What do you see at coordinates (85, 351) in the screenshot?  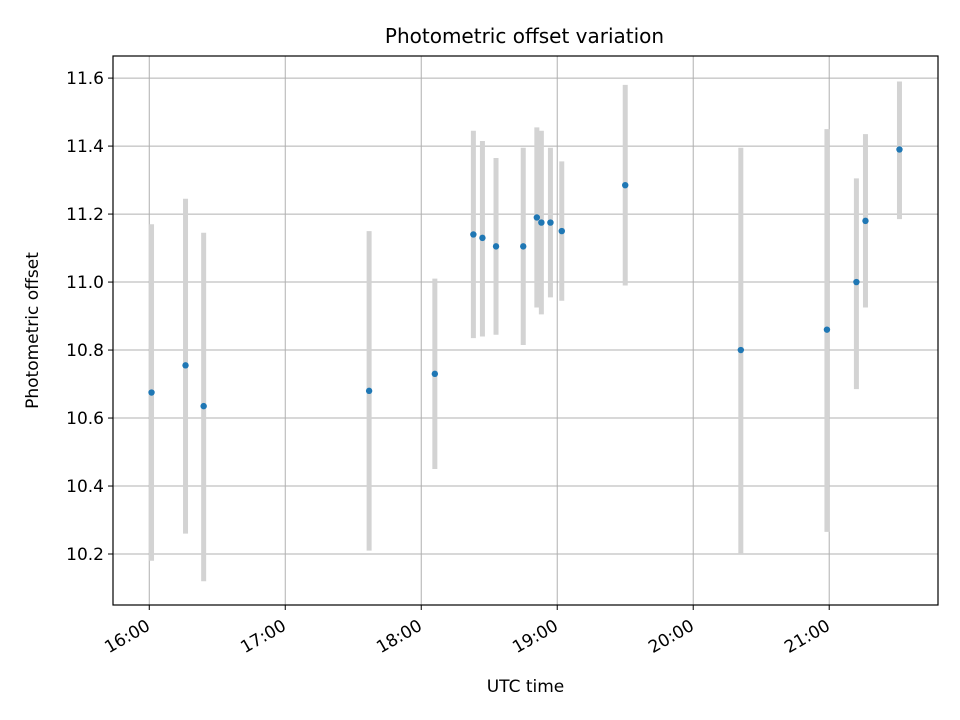 I see `y-tick-label: 10.8` at bounding box center [85, 351].